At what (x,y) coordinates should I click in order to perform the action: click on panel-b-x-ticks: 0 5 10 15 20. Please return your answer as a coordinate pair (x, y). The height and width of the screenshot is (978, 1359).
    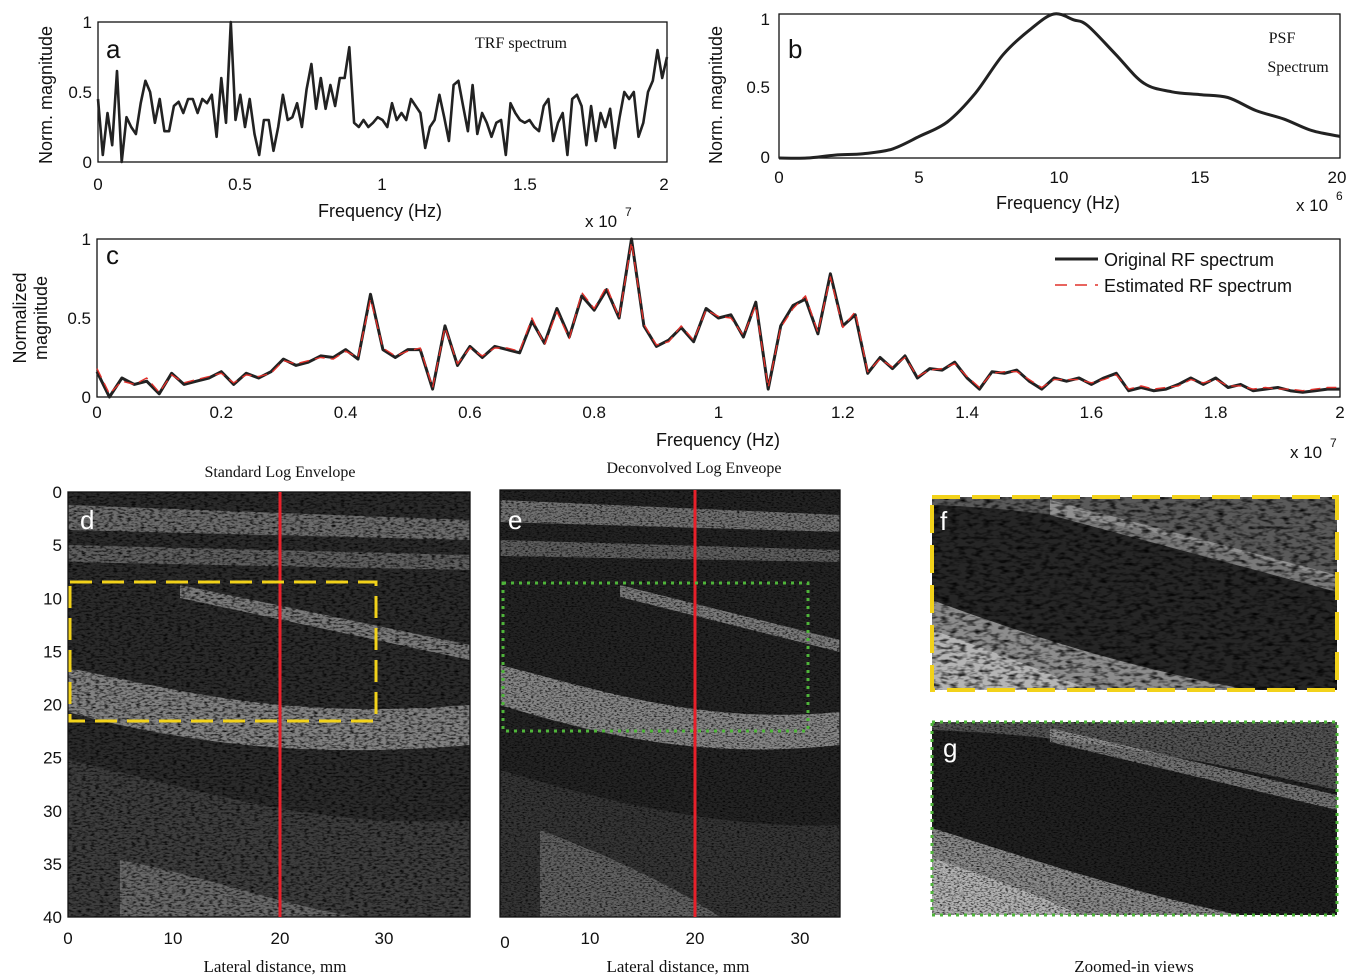
    Looking at the image, I should click on (1060, 177).